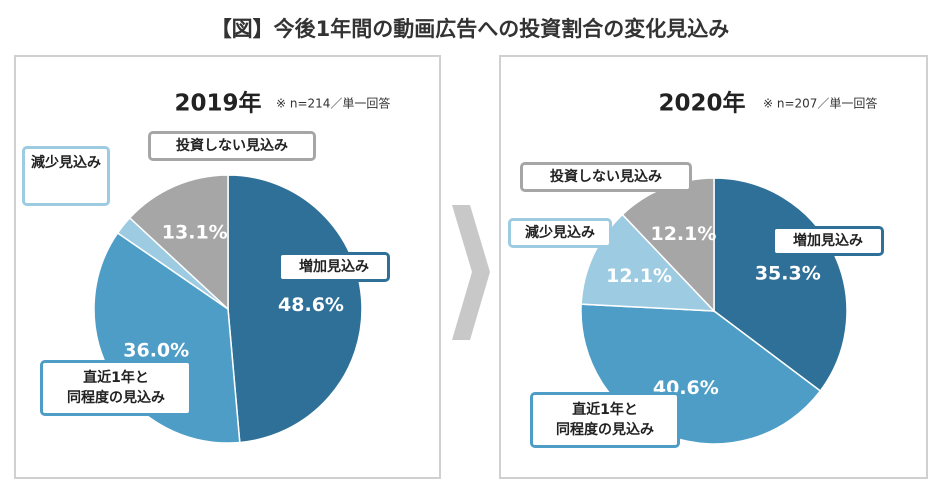 The height and width of the screenshot is (491, 940). I want to click on page-title: 【図】今後1年間の動画広告への投資割合の変化見込み, so click(470, 29).